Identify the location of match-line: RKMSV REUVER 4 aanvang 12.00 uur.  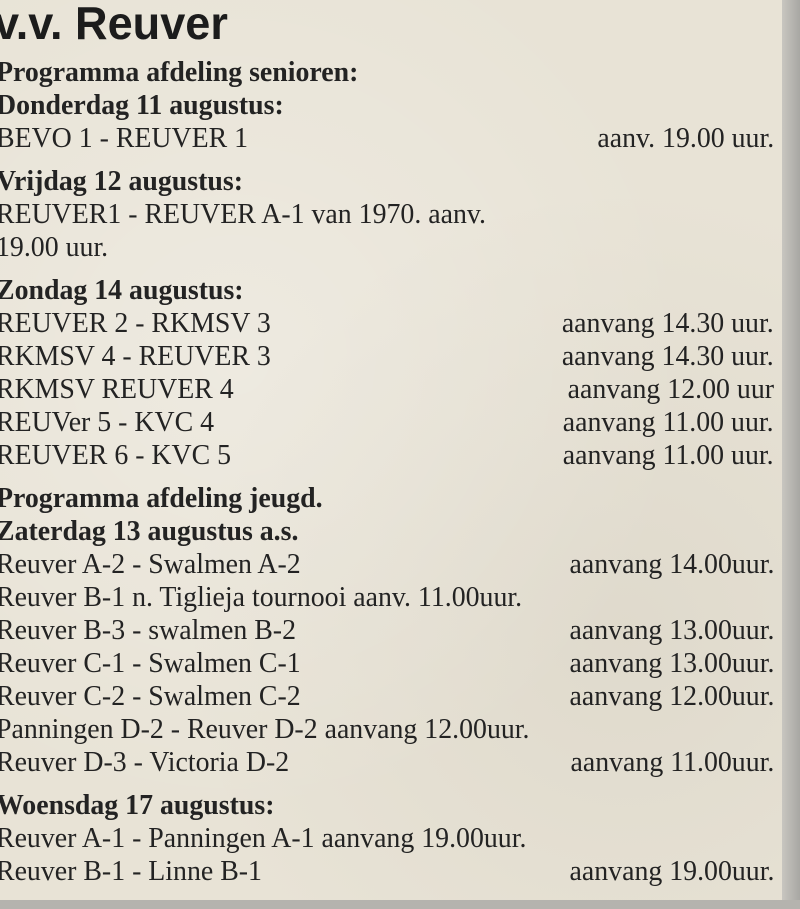
(391, 390).